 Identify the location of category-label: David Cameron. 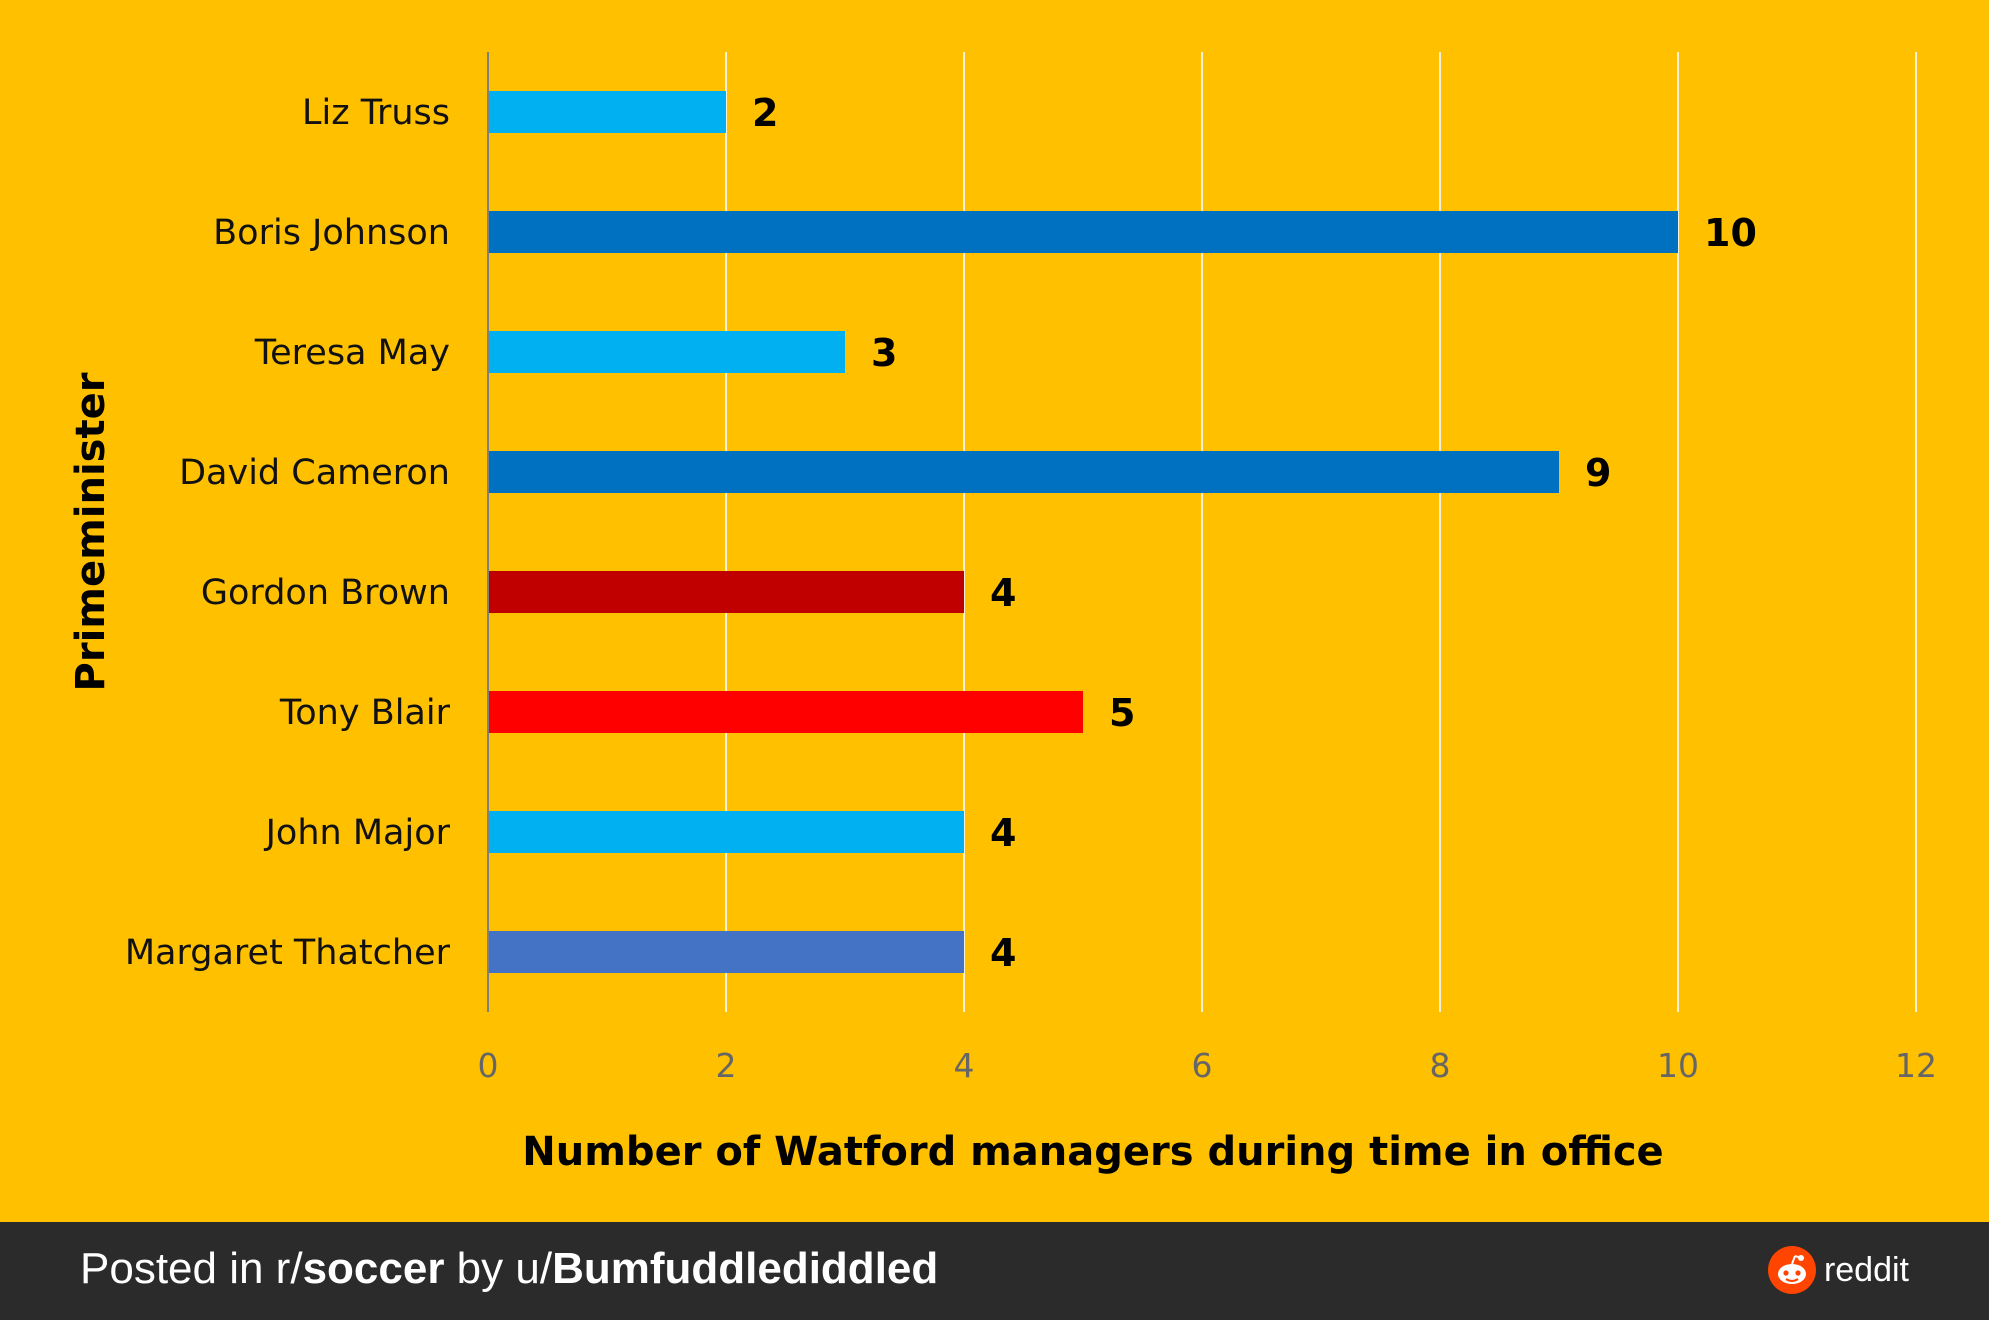
(314, 473).